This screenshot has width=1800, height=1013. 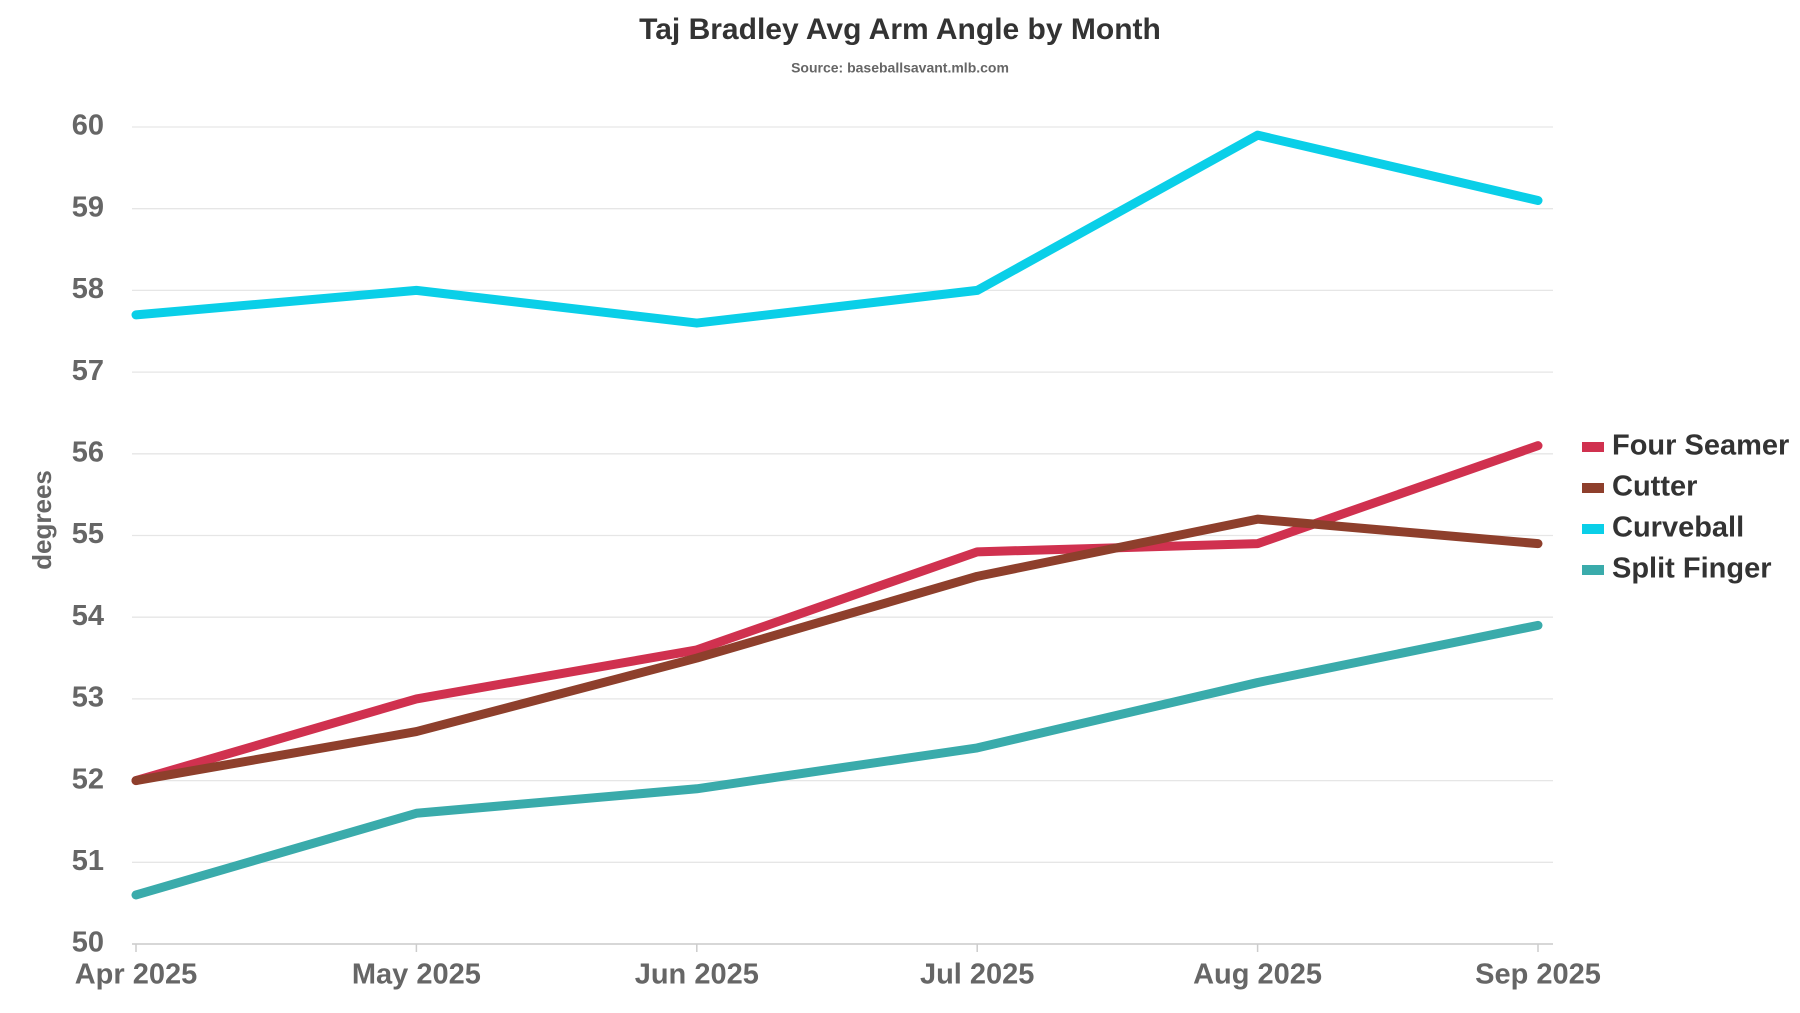 I want to click on y-tick-label: 55, so click(x=88, y=534).